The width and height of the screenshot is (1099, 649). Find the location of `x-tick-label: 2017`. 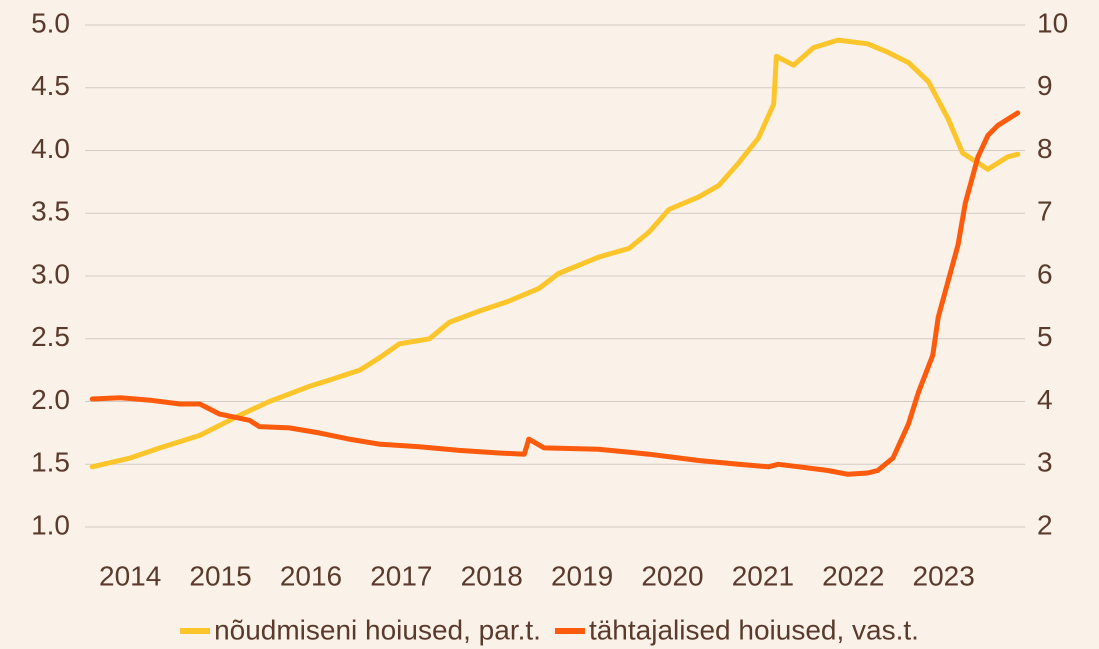

x-tick-label: 2017 is located at coordinates (401, 575).